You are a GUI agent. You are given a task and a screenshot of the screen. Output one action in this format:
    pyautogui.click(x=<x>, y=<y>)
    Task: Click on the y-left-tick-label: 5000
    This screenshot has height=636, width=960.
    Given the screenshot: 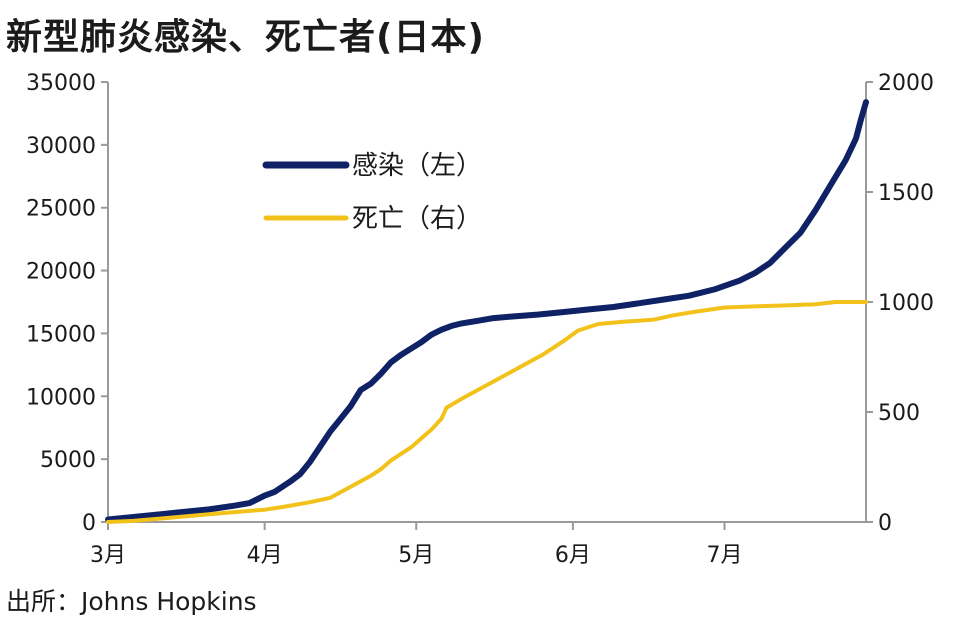 What is the action you would take?
    pyautogui.click(x=68, y=460)
    